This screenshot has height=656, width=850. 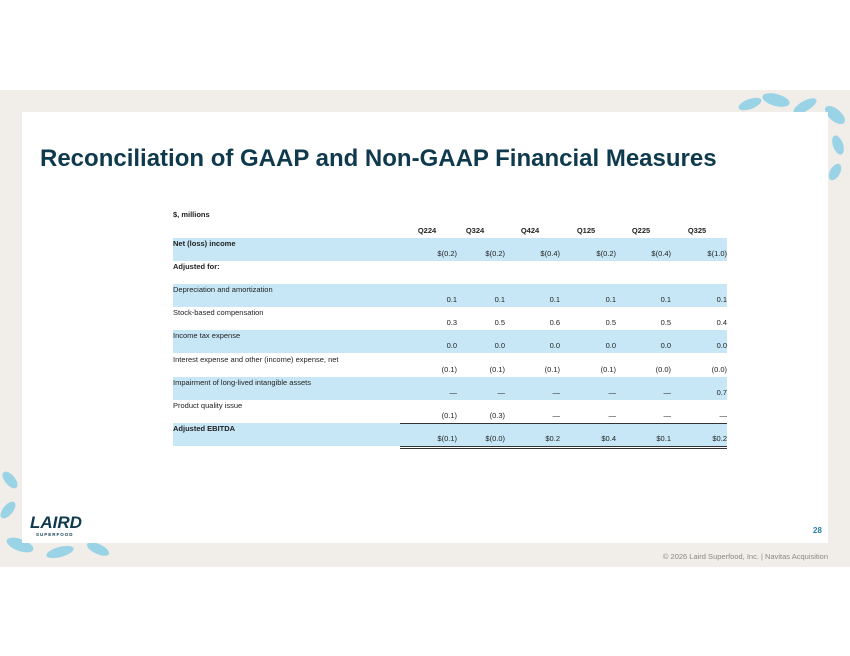 I want to click on logo-name: LAIRD, so click(x=56, y=522).